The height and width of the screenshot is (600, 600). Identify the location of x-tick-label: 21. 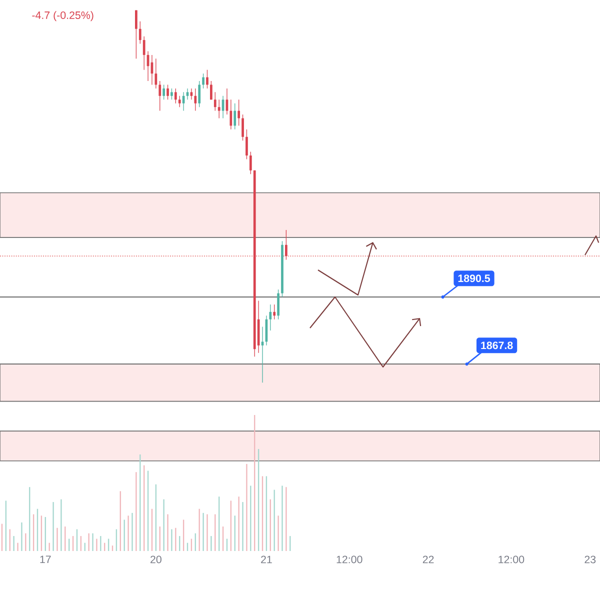
(266, 560).